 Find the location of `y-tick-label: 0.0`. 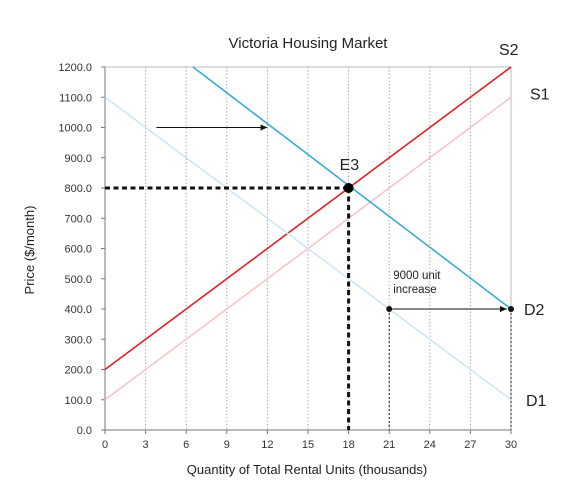

y-tick-label: 0.0 is located at coordinates (84, 431).